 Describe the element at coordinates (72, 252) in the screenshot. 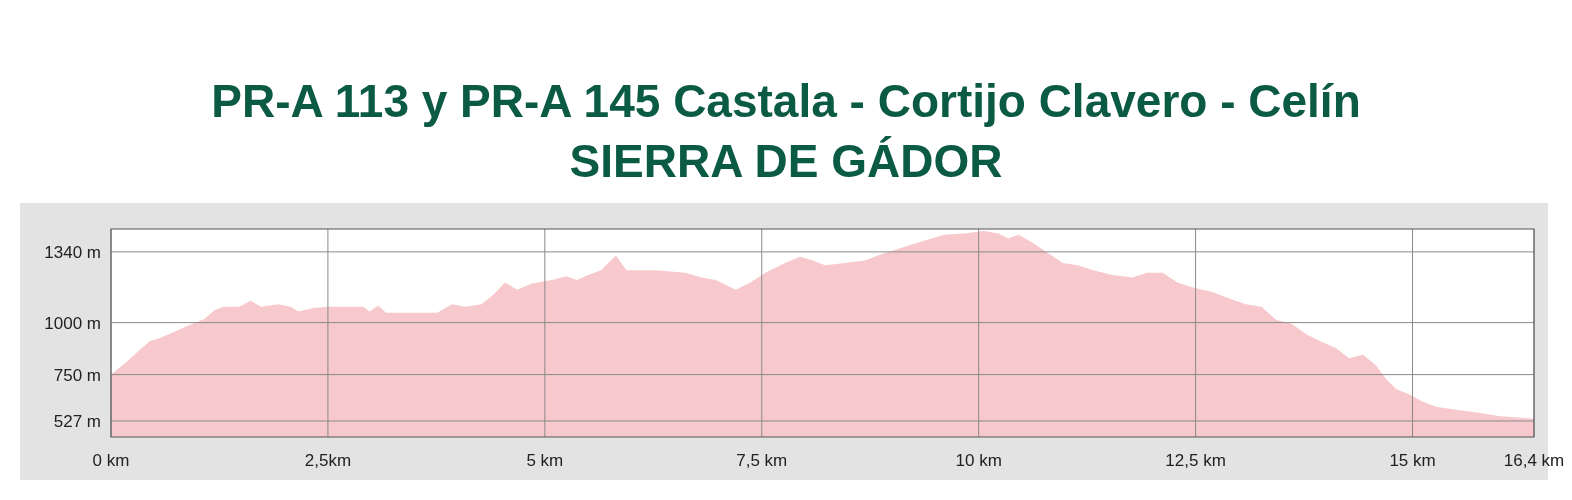

I see `y-tick-label: 1340 m` at that location.